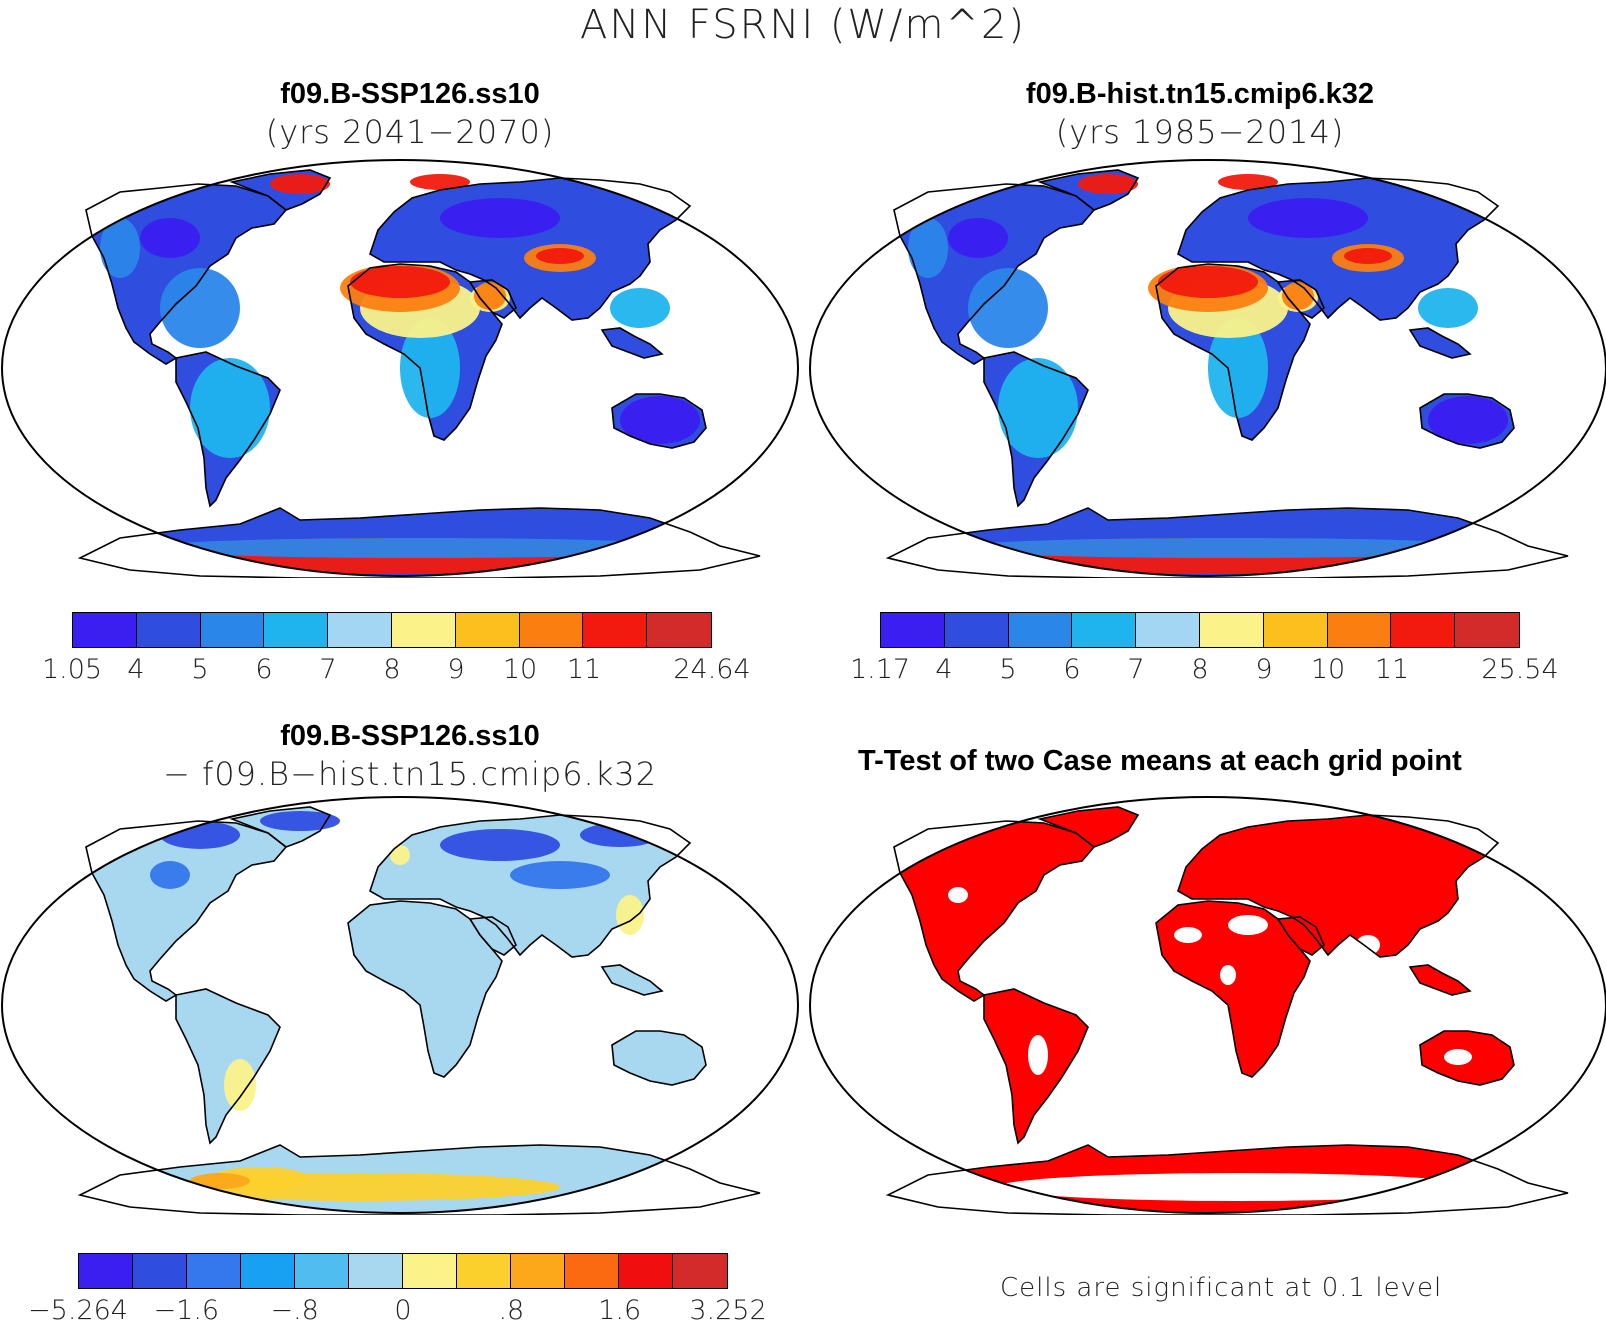 This screenshot has height=1326, width=1606. I want to click on colorbar-label: 9, so click(456, 669).